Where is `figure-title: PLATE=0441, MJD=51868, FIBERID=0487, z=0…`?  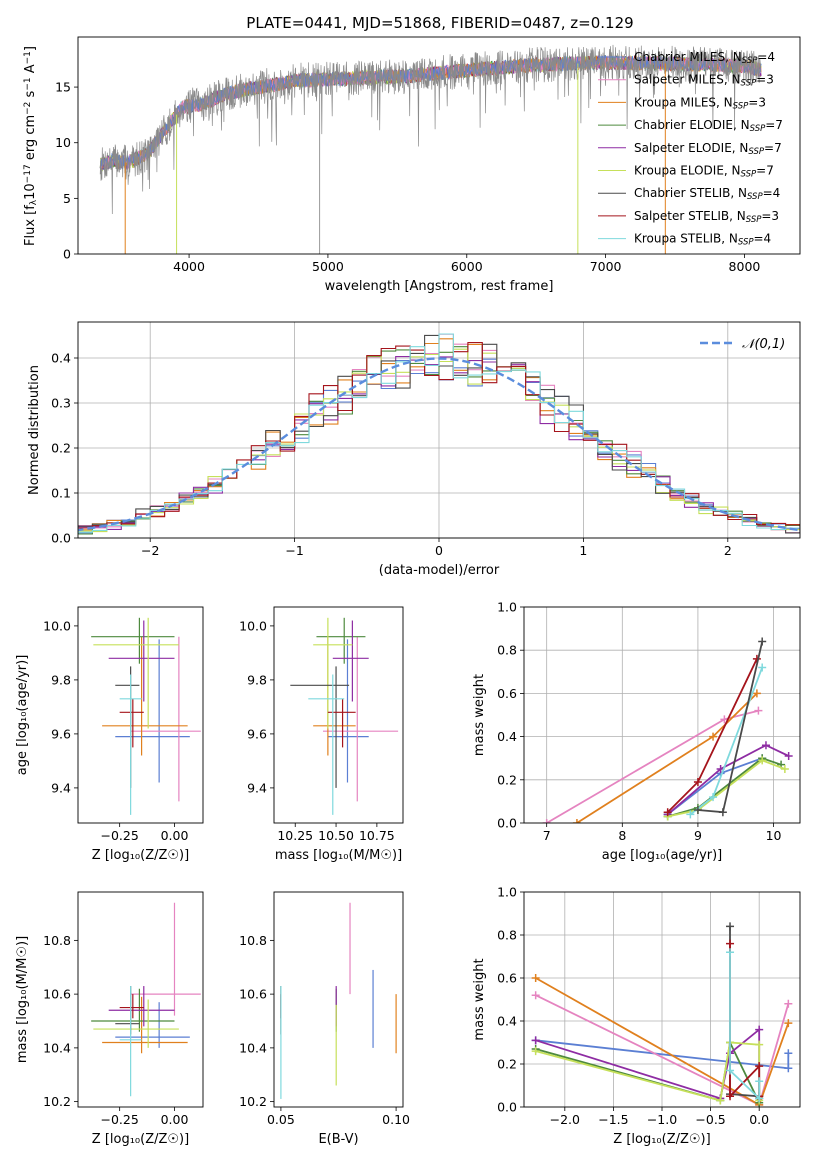
figure-title: PLATE=0441, MJD=51868, FIBERID=0487, z=0… is located at coordinates (439, 23).